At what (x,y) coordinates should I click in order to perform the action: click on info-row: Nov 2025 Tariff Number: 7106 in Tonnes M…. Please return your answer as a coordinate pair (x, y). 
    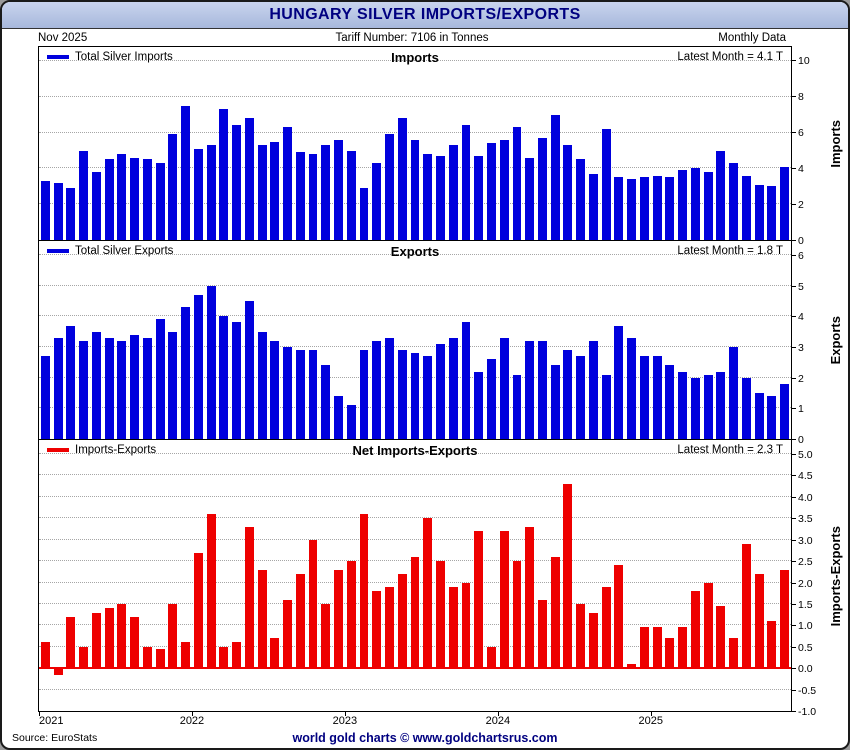
    Looking at the image, I should click on (412, 37).